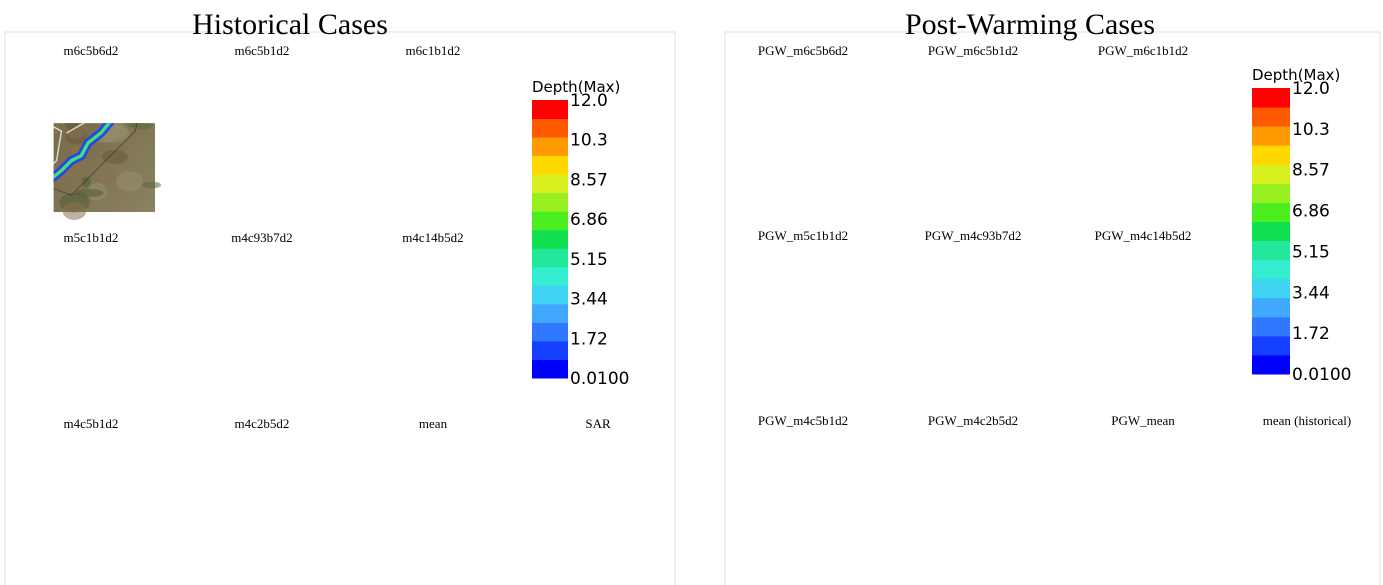 This screenshot has width=1383, height=585. What do you see at coordinates (91, 50) in the screenshot?
I see `panel-label: m6c5b6d2` at bounding box center [91, 50].